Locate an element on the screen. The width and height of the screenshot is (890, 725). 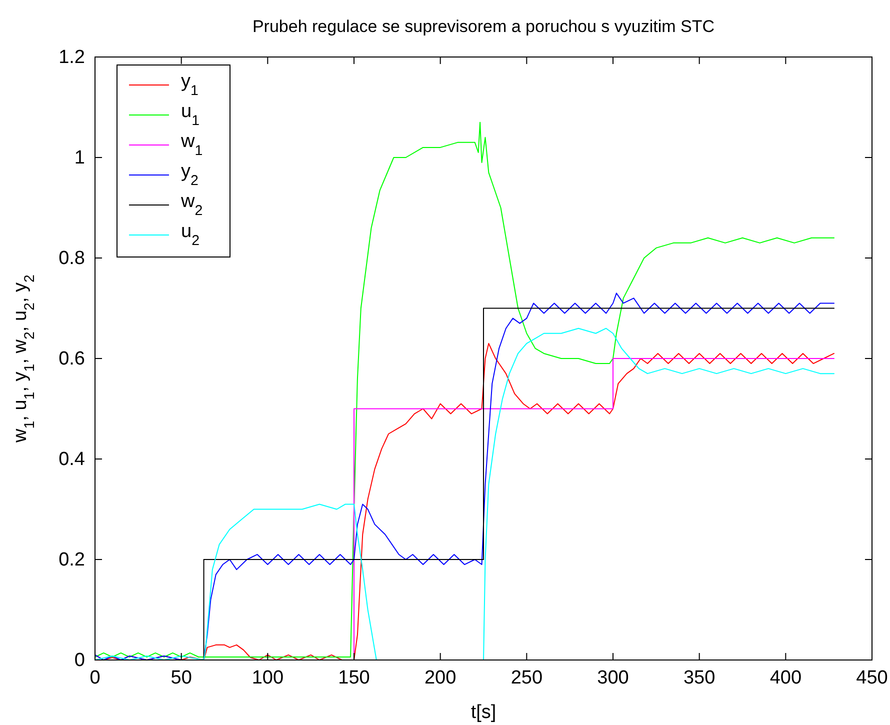
x-tick-label: 200 is located at coordinates (440, 677).